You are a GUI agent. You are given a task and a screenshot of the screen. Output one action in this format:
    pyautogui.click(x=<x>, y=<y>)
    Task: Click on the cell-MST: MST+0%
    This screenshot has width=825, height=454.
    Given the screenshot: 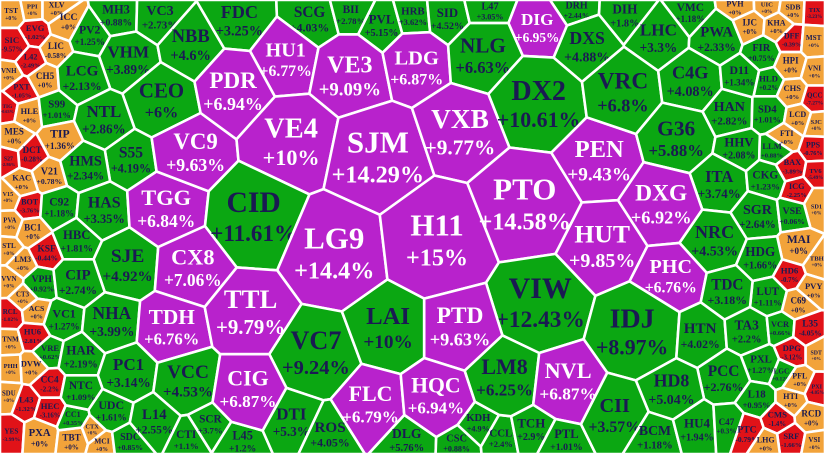 What is the action you would take?
    pyautogui.click(x=812, y=41)
    